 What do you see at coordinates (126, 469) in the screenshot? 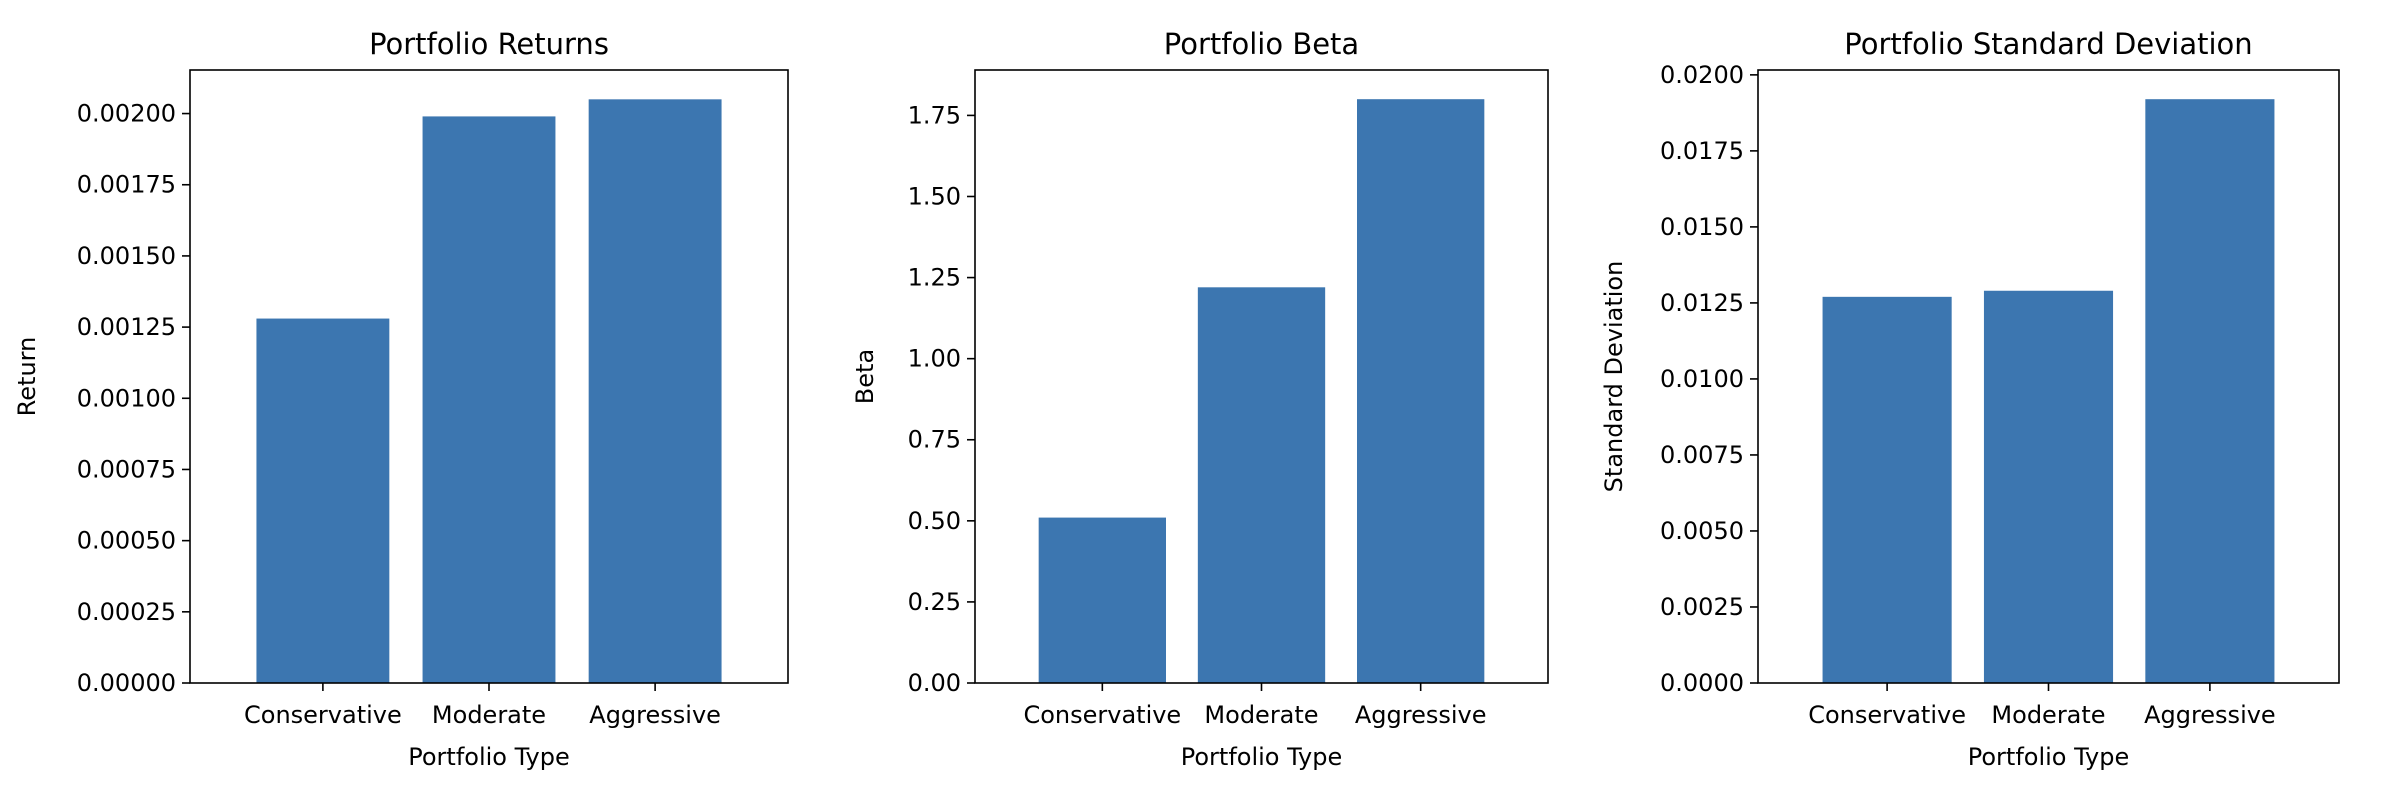
I see `y-tick-label: 0.00075` at bounding box center [126, 469].